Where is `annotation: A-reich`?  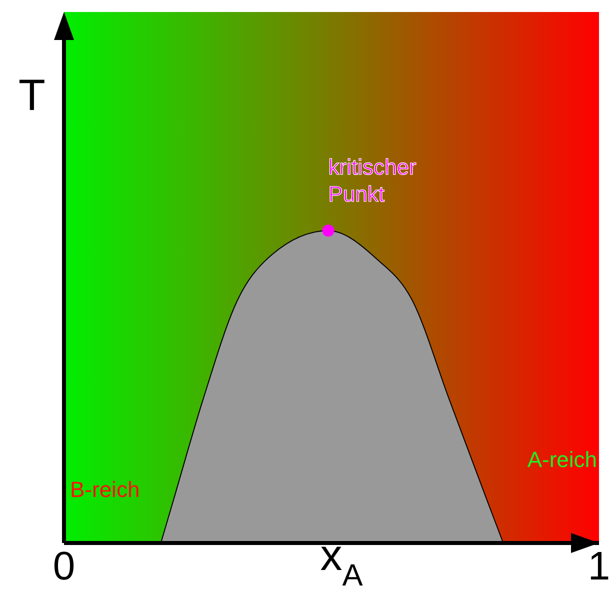 annotation: A-reich is located at coordinates (562, 459).